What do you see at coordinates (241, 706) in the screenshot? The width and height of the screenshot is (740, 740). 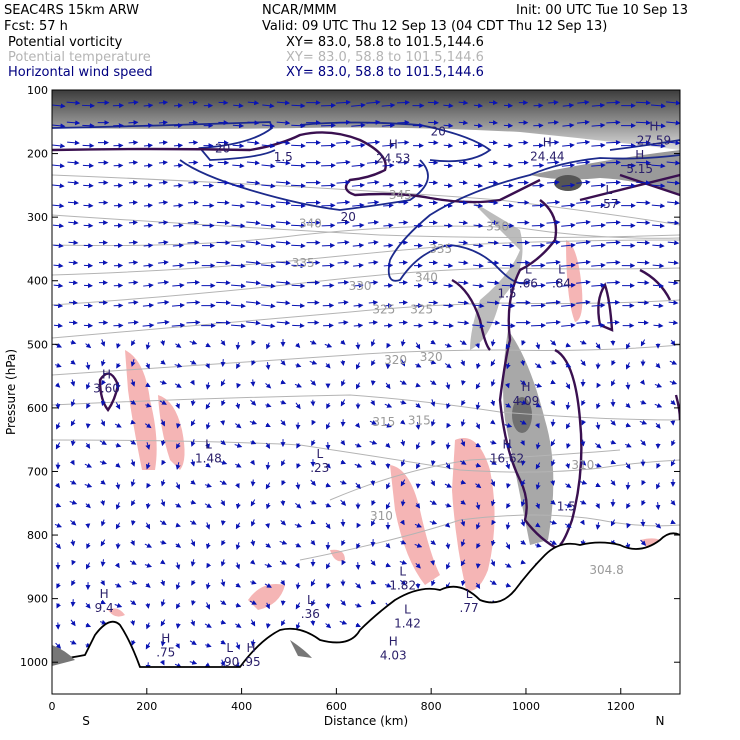 I see `x-tick-label: 400` at bounding box center [241, 706].